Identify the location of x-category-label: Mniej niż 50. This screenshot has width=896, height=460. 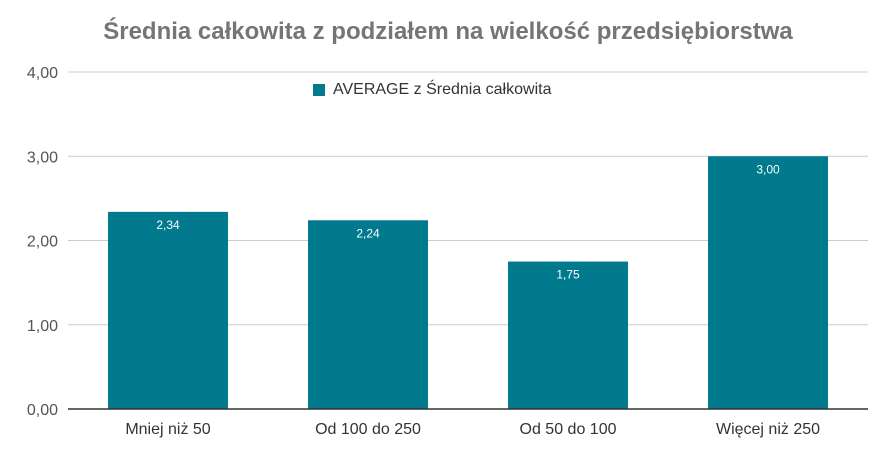
(167, 429).